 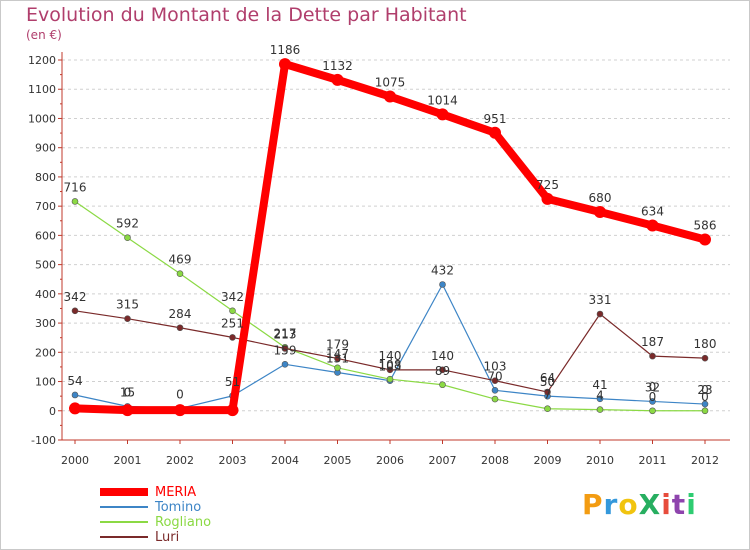 What do you see at coordinates (653, 460) in the screenshot?
I see `x-tick-label: 2011` at bounding box center [653, 460].